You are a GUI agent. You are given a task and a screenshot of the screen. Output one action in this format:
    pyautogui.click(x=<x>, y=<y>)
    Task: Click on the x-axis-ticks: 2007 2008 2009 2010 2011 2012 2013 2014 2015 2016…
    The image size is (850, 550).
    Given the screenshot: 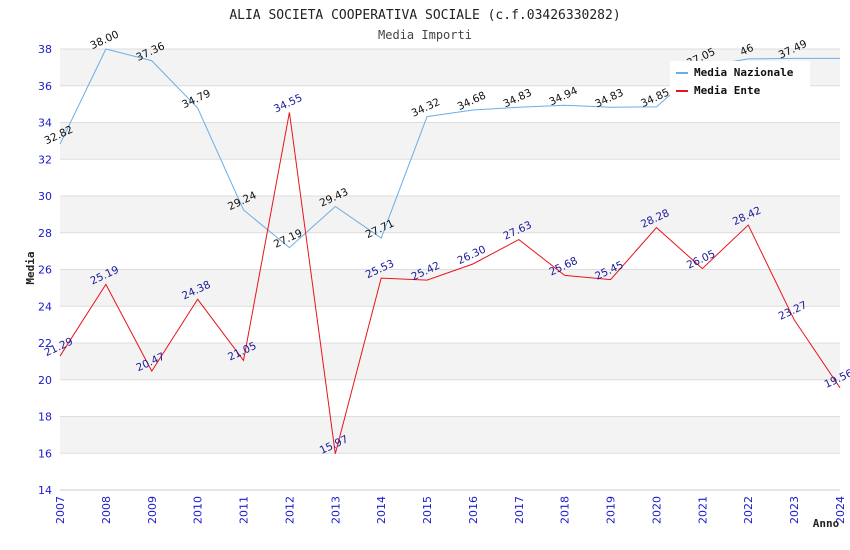 What is the action you would take?
    pyautogui.click(x=450, y=510)
    